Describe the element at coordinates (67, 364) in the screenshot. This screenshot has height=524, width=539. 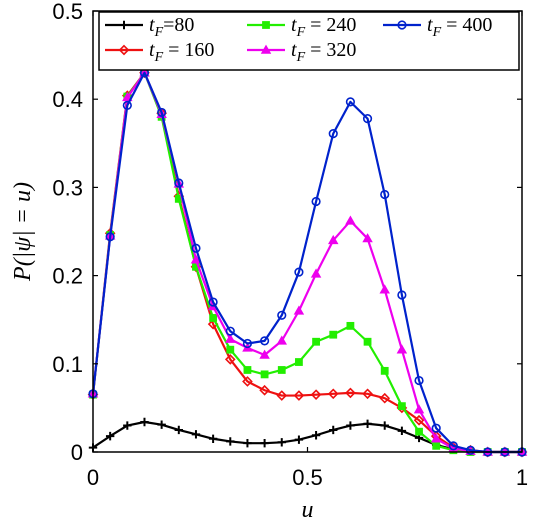
I see `y-tick-label: 0.1` at that location.